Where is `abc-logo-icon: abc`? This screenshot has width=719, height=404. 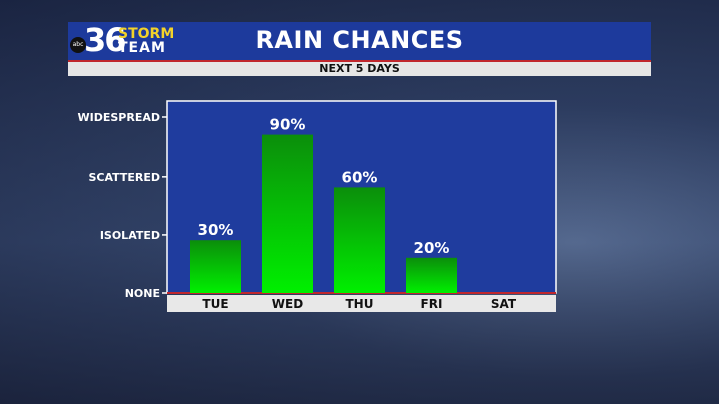 abc-logo-icon: abc is located at coordinates (78, 45).